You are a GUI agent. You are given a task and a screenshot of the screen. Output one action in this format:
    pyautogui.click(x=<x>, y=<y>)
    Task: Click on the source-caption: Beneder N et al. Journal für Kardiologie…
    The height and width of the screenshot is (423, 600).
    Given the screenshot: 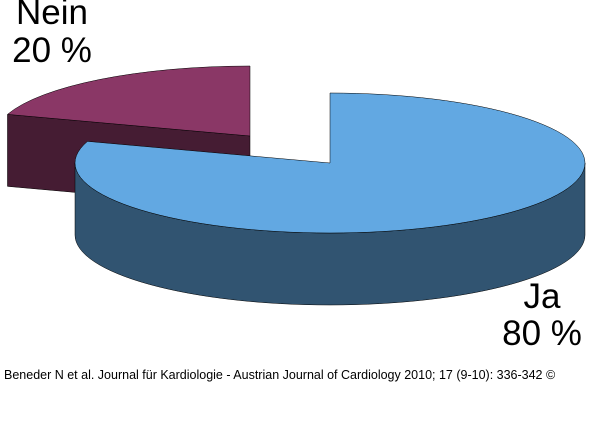 What is the action you would take?
    pyautogui.click(x=280, y=375)
    